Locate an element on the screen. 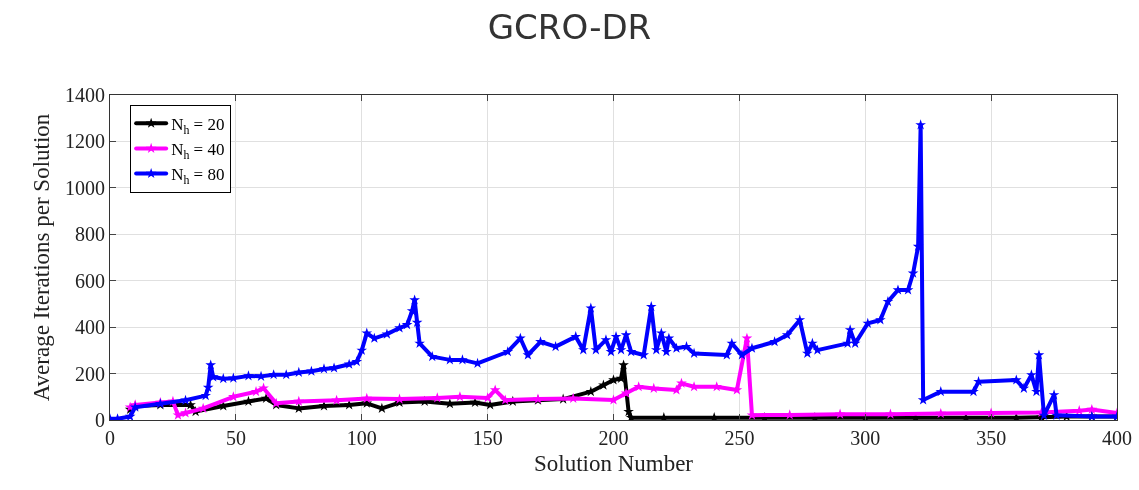 The height and width of the screenshot is (490, 1139). legend-label: N$_{h}$ = 20 is located at coordinates (198, 125).